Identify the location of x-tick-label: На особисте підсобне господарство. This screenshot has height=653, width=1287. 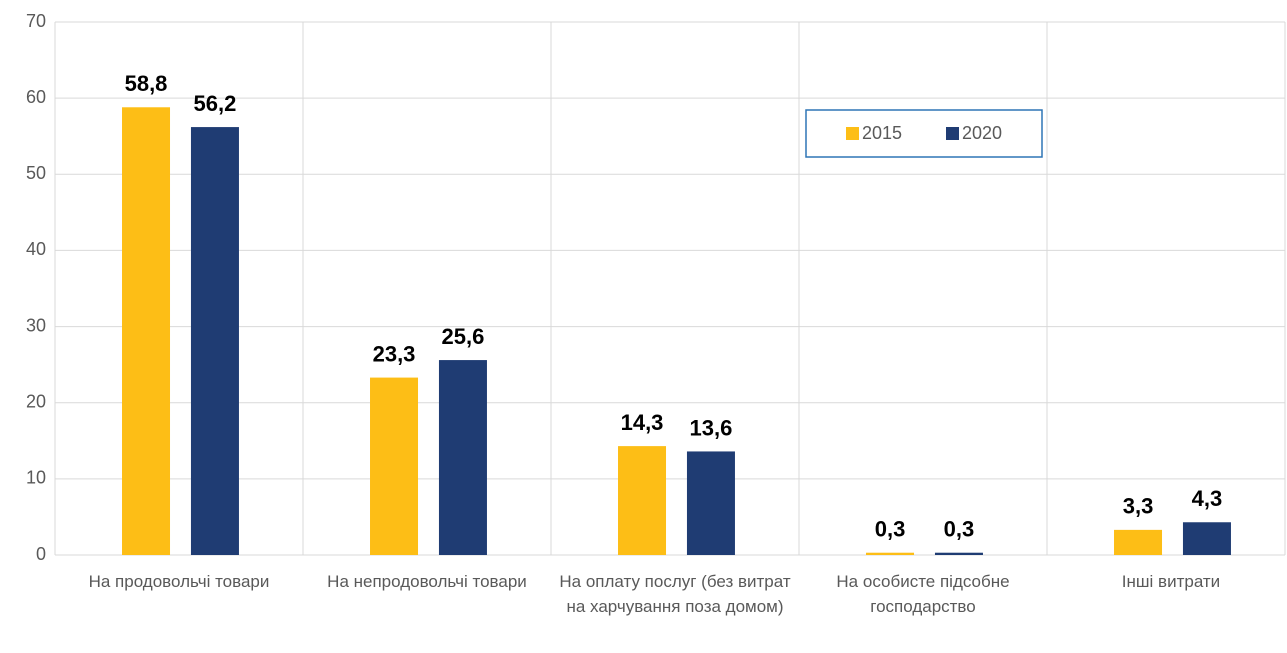
(923, 594).